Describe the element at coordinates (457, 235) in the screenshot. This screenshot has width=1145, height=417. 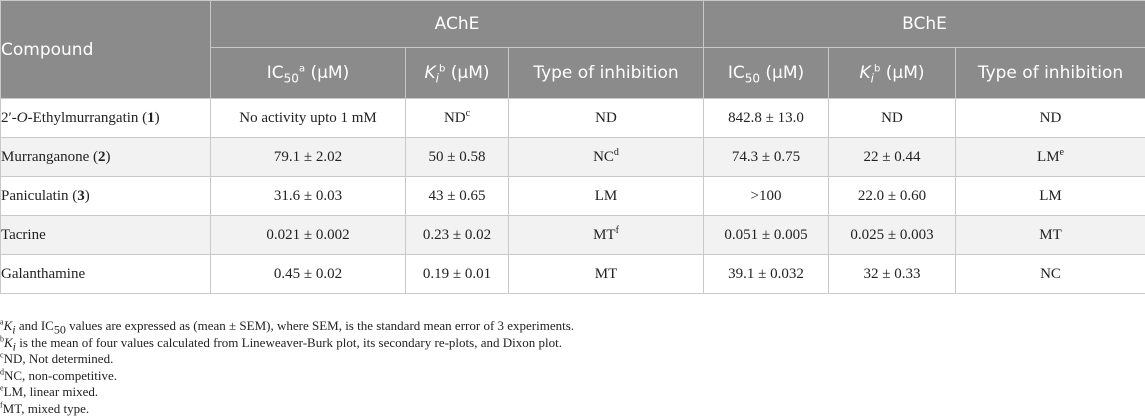
I see `cell-ache-ki: 0.23 ± 0.02` at that location.